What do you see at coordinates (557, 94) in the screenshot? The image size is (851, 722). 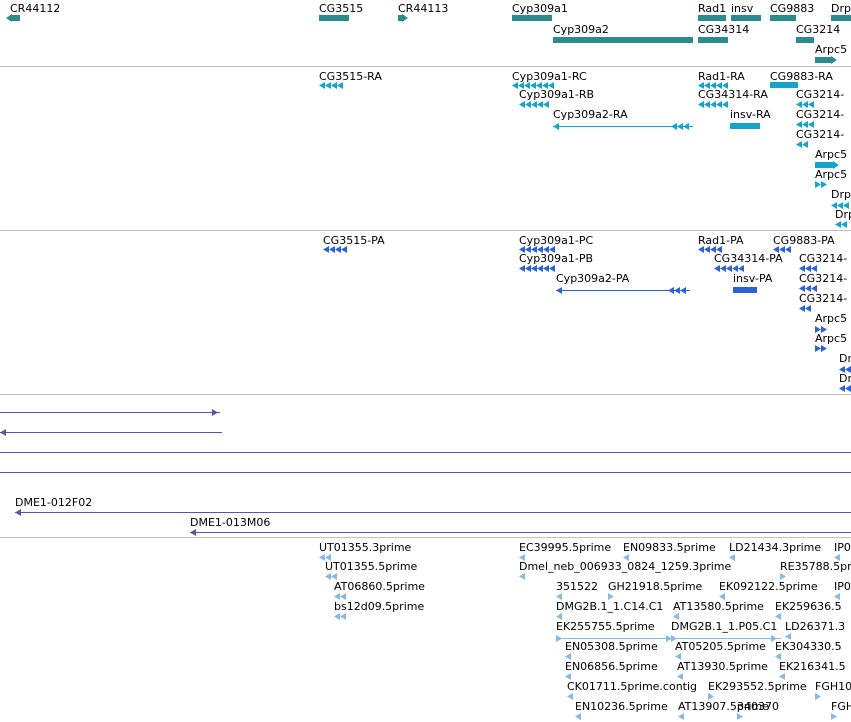 I see `feature-label: Cyp309a1-RB` at bounding box center [557, 94].